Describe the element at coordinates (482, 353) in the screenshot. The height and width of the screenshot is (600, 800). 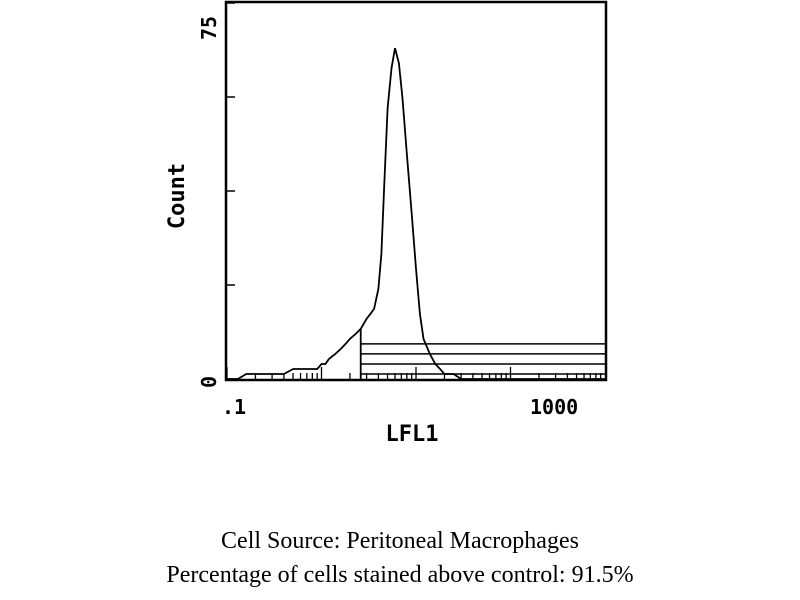
I see `gate-lines` at that location.